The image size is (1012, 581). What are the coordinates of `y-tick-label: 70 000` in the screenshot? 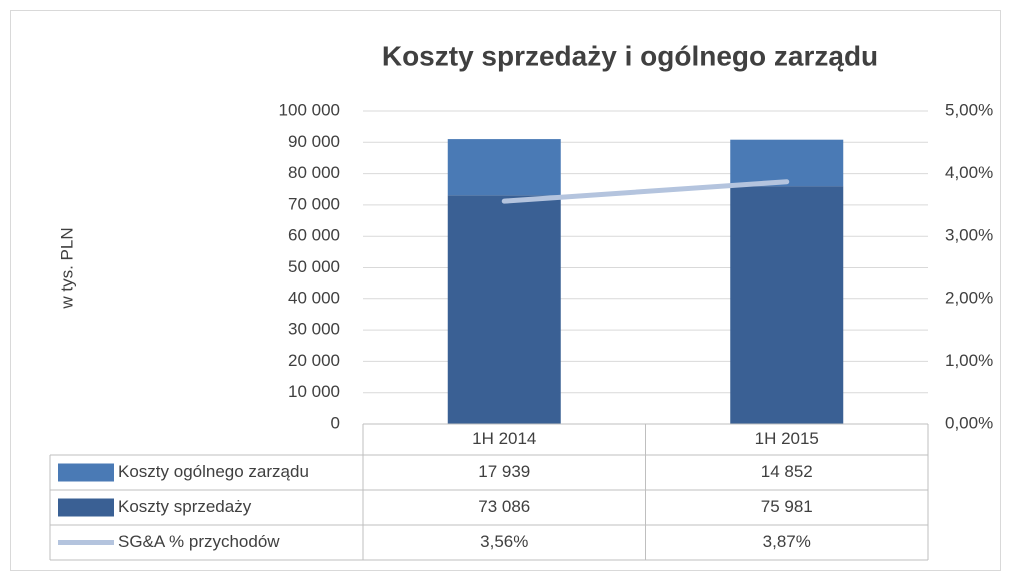 It's located at (314, 203).